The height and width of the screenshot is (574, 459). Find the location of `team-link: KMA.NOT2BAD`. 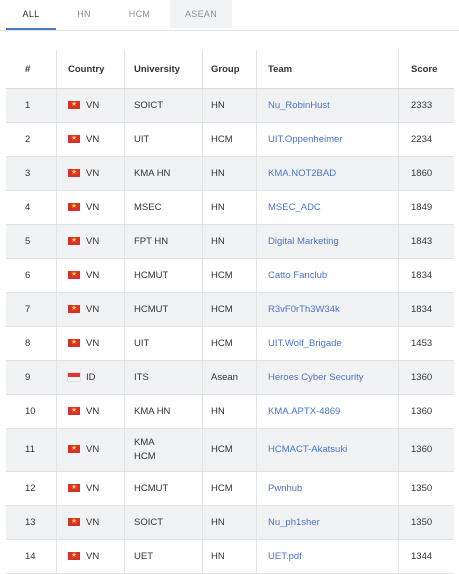

team-link: KMA.NOT2BAD is located at coordinates (302, 173).